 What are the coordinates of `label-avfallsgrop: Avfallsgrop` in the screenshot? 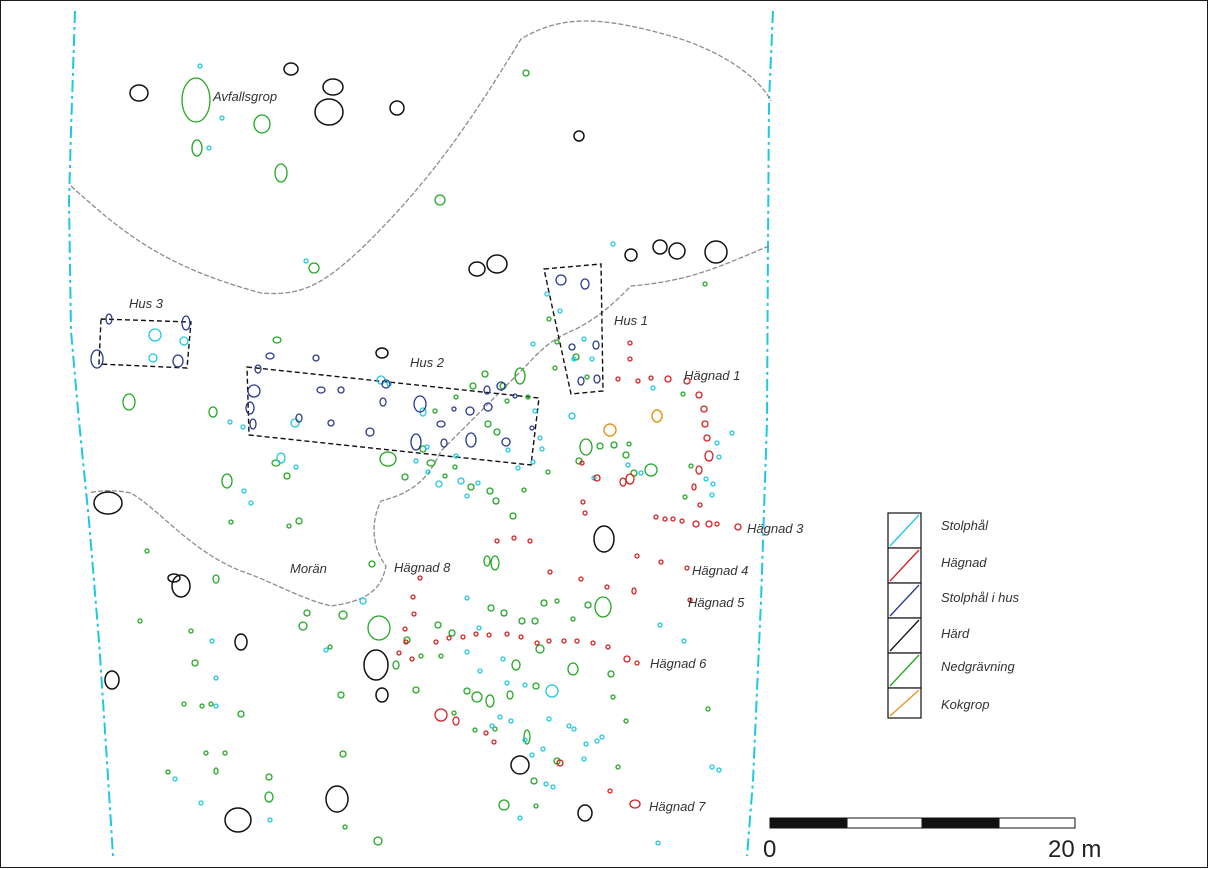 It's located at (245, 96).